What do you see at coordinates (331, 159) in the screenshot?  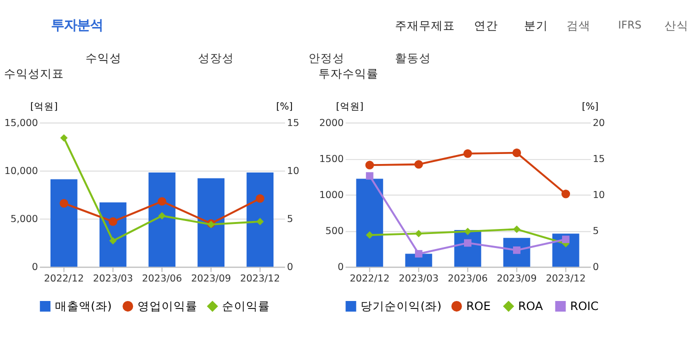 I see `y-tick-label: 1500` at bounding box center [331, 159].